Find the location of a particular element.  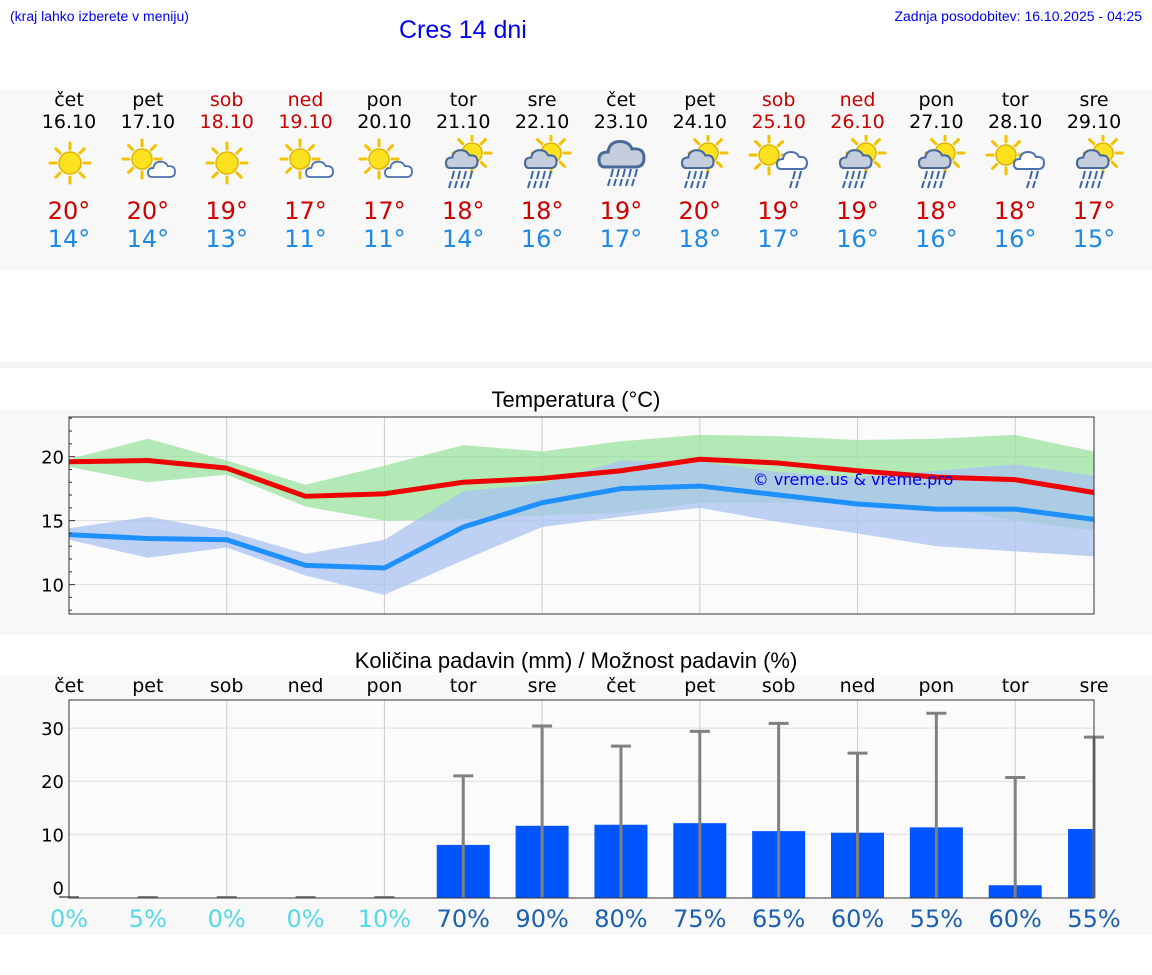

precipitation-bar is located at coordinates (1081, 863).